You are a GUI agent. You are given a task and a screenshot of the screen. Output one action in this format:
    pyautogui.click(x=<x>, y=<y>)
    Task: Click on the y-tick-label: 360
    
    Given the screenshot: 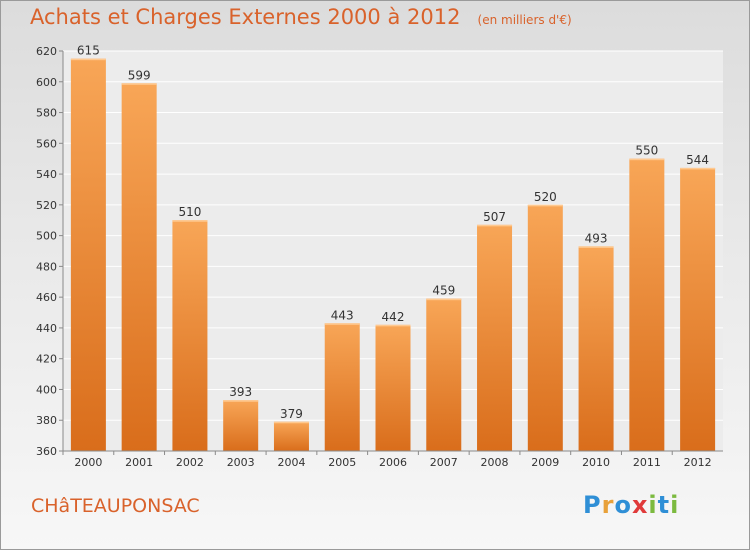 What is the action you would take?
    pyautogui.click(x=46, y=451)
    